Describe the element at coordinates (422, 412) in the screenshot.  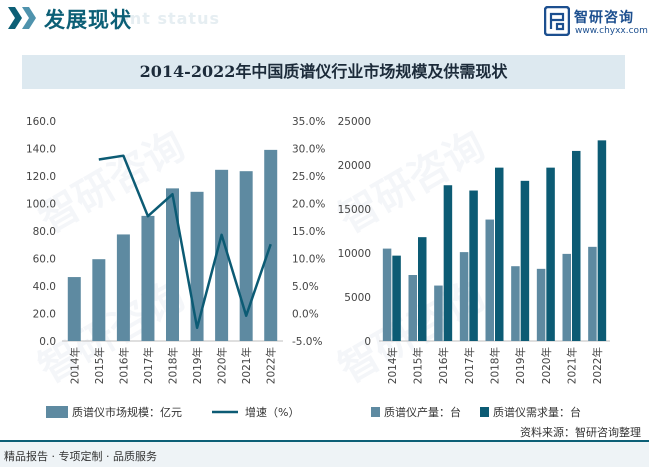
I see `legend-label-production: 质谱仪产量：台` at that location.